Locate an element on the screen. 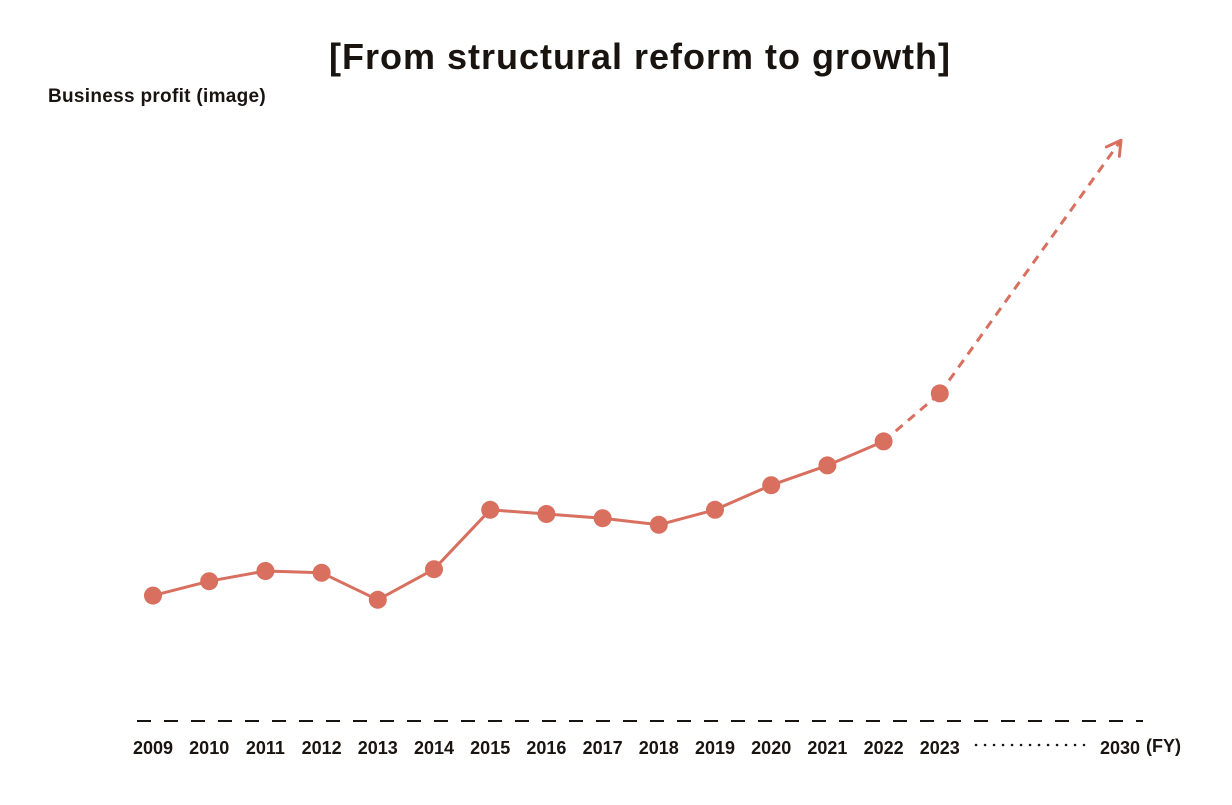 Image resolution: width=1232 pixels, height=805 pixels. data-point-2022 is located at coordinates (883, 441).